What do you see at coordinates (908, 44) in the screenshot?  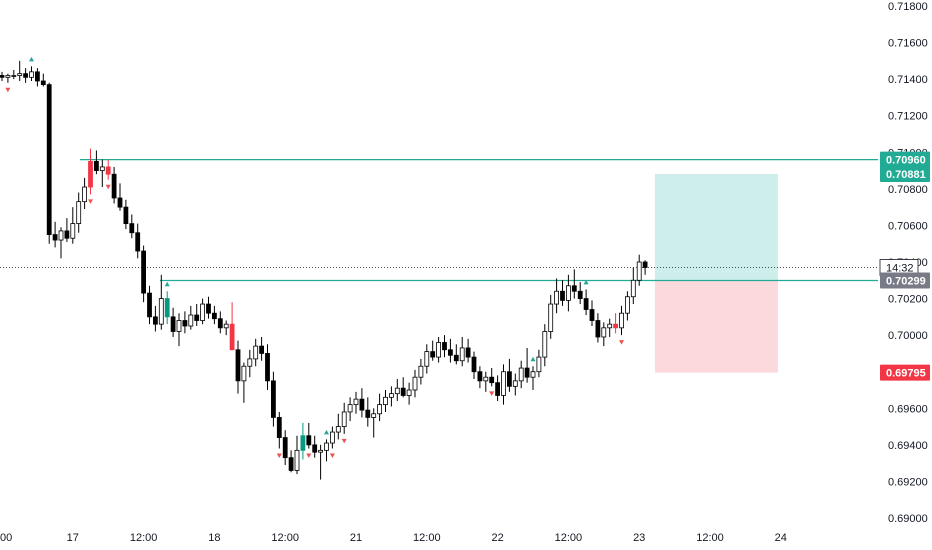 I see `y-tick-label: 0.71600` at bounding box center [908, 44].